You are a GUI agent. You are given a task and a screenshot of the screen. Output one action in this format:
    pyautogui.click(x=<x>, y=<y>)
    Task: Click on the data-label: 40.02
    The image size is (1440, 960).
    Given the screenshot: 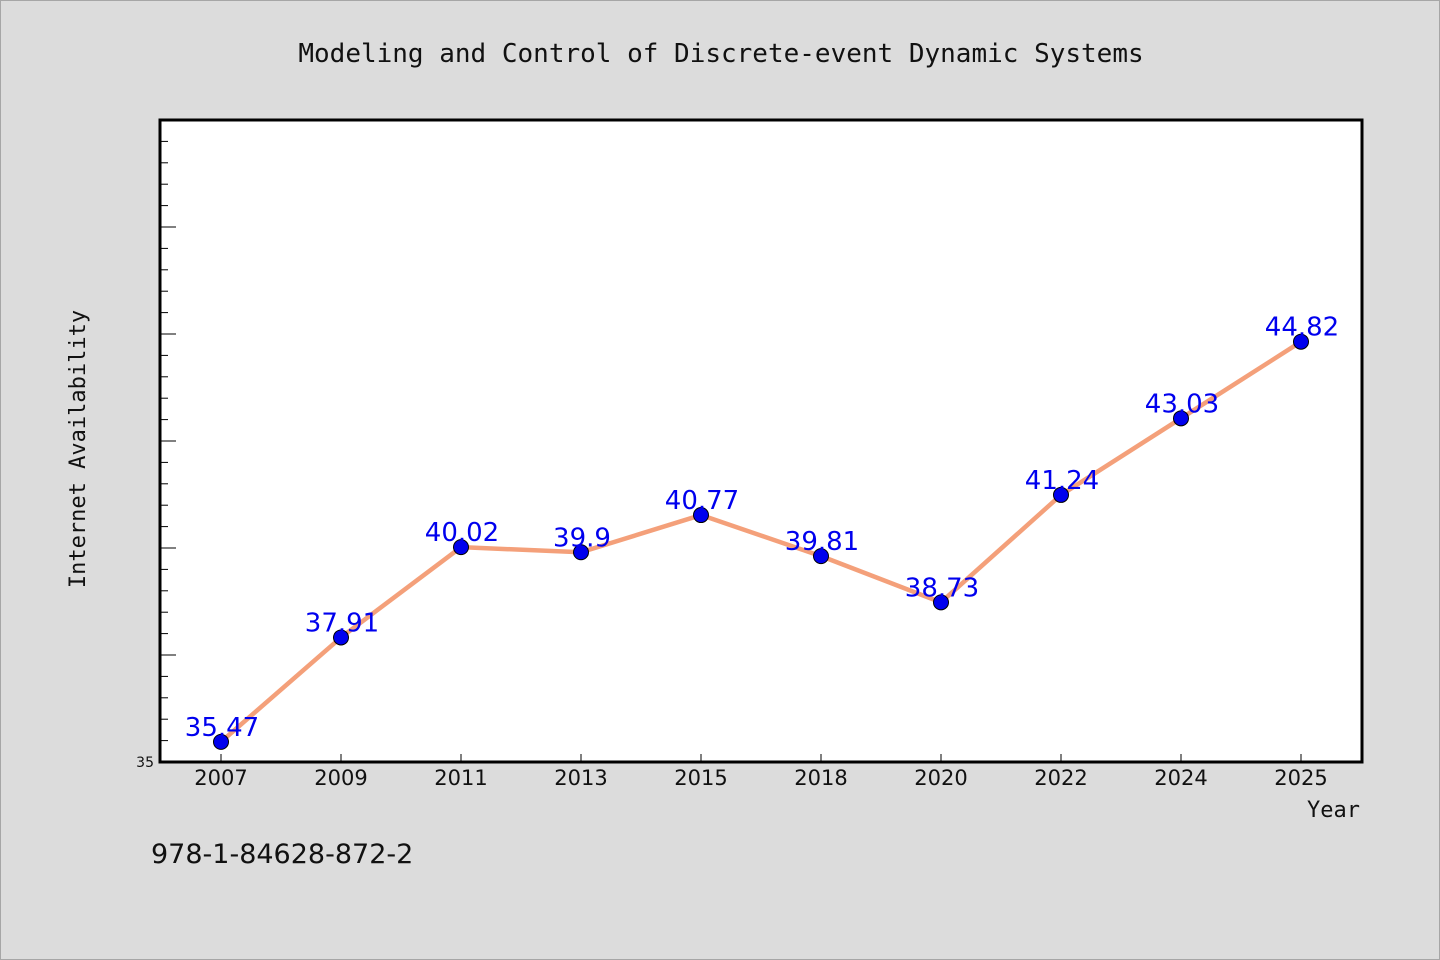 What is the action you would take?
    pyautogui.click(x=462, y=533)
    